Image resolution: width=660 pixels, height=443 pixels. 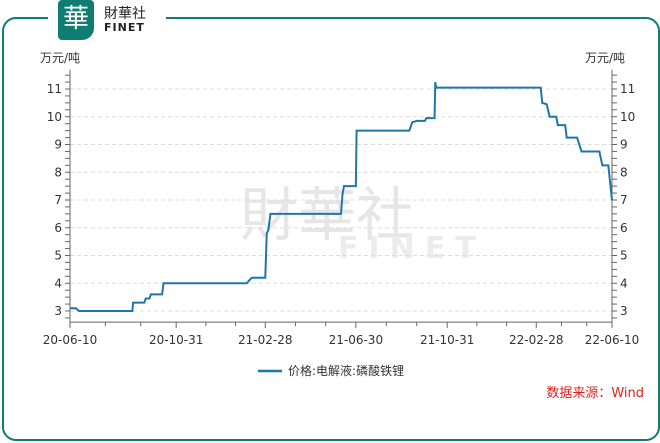 What do you see at coordinates (76, 20) in the screenshot?
I see `logo-icon: 華` at bounding box center [76, 20].